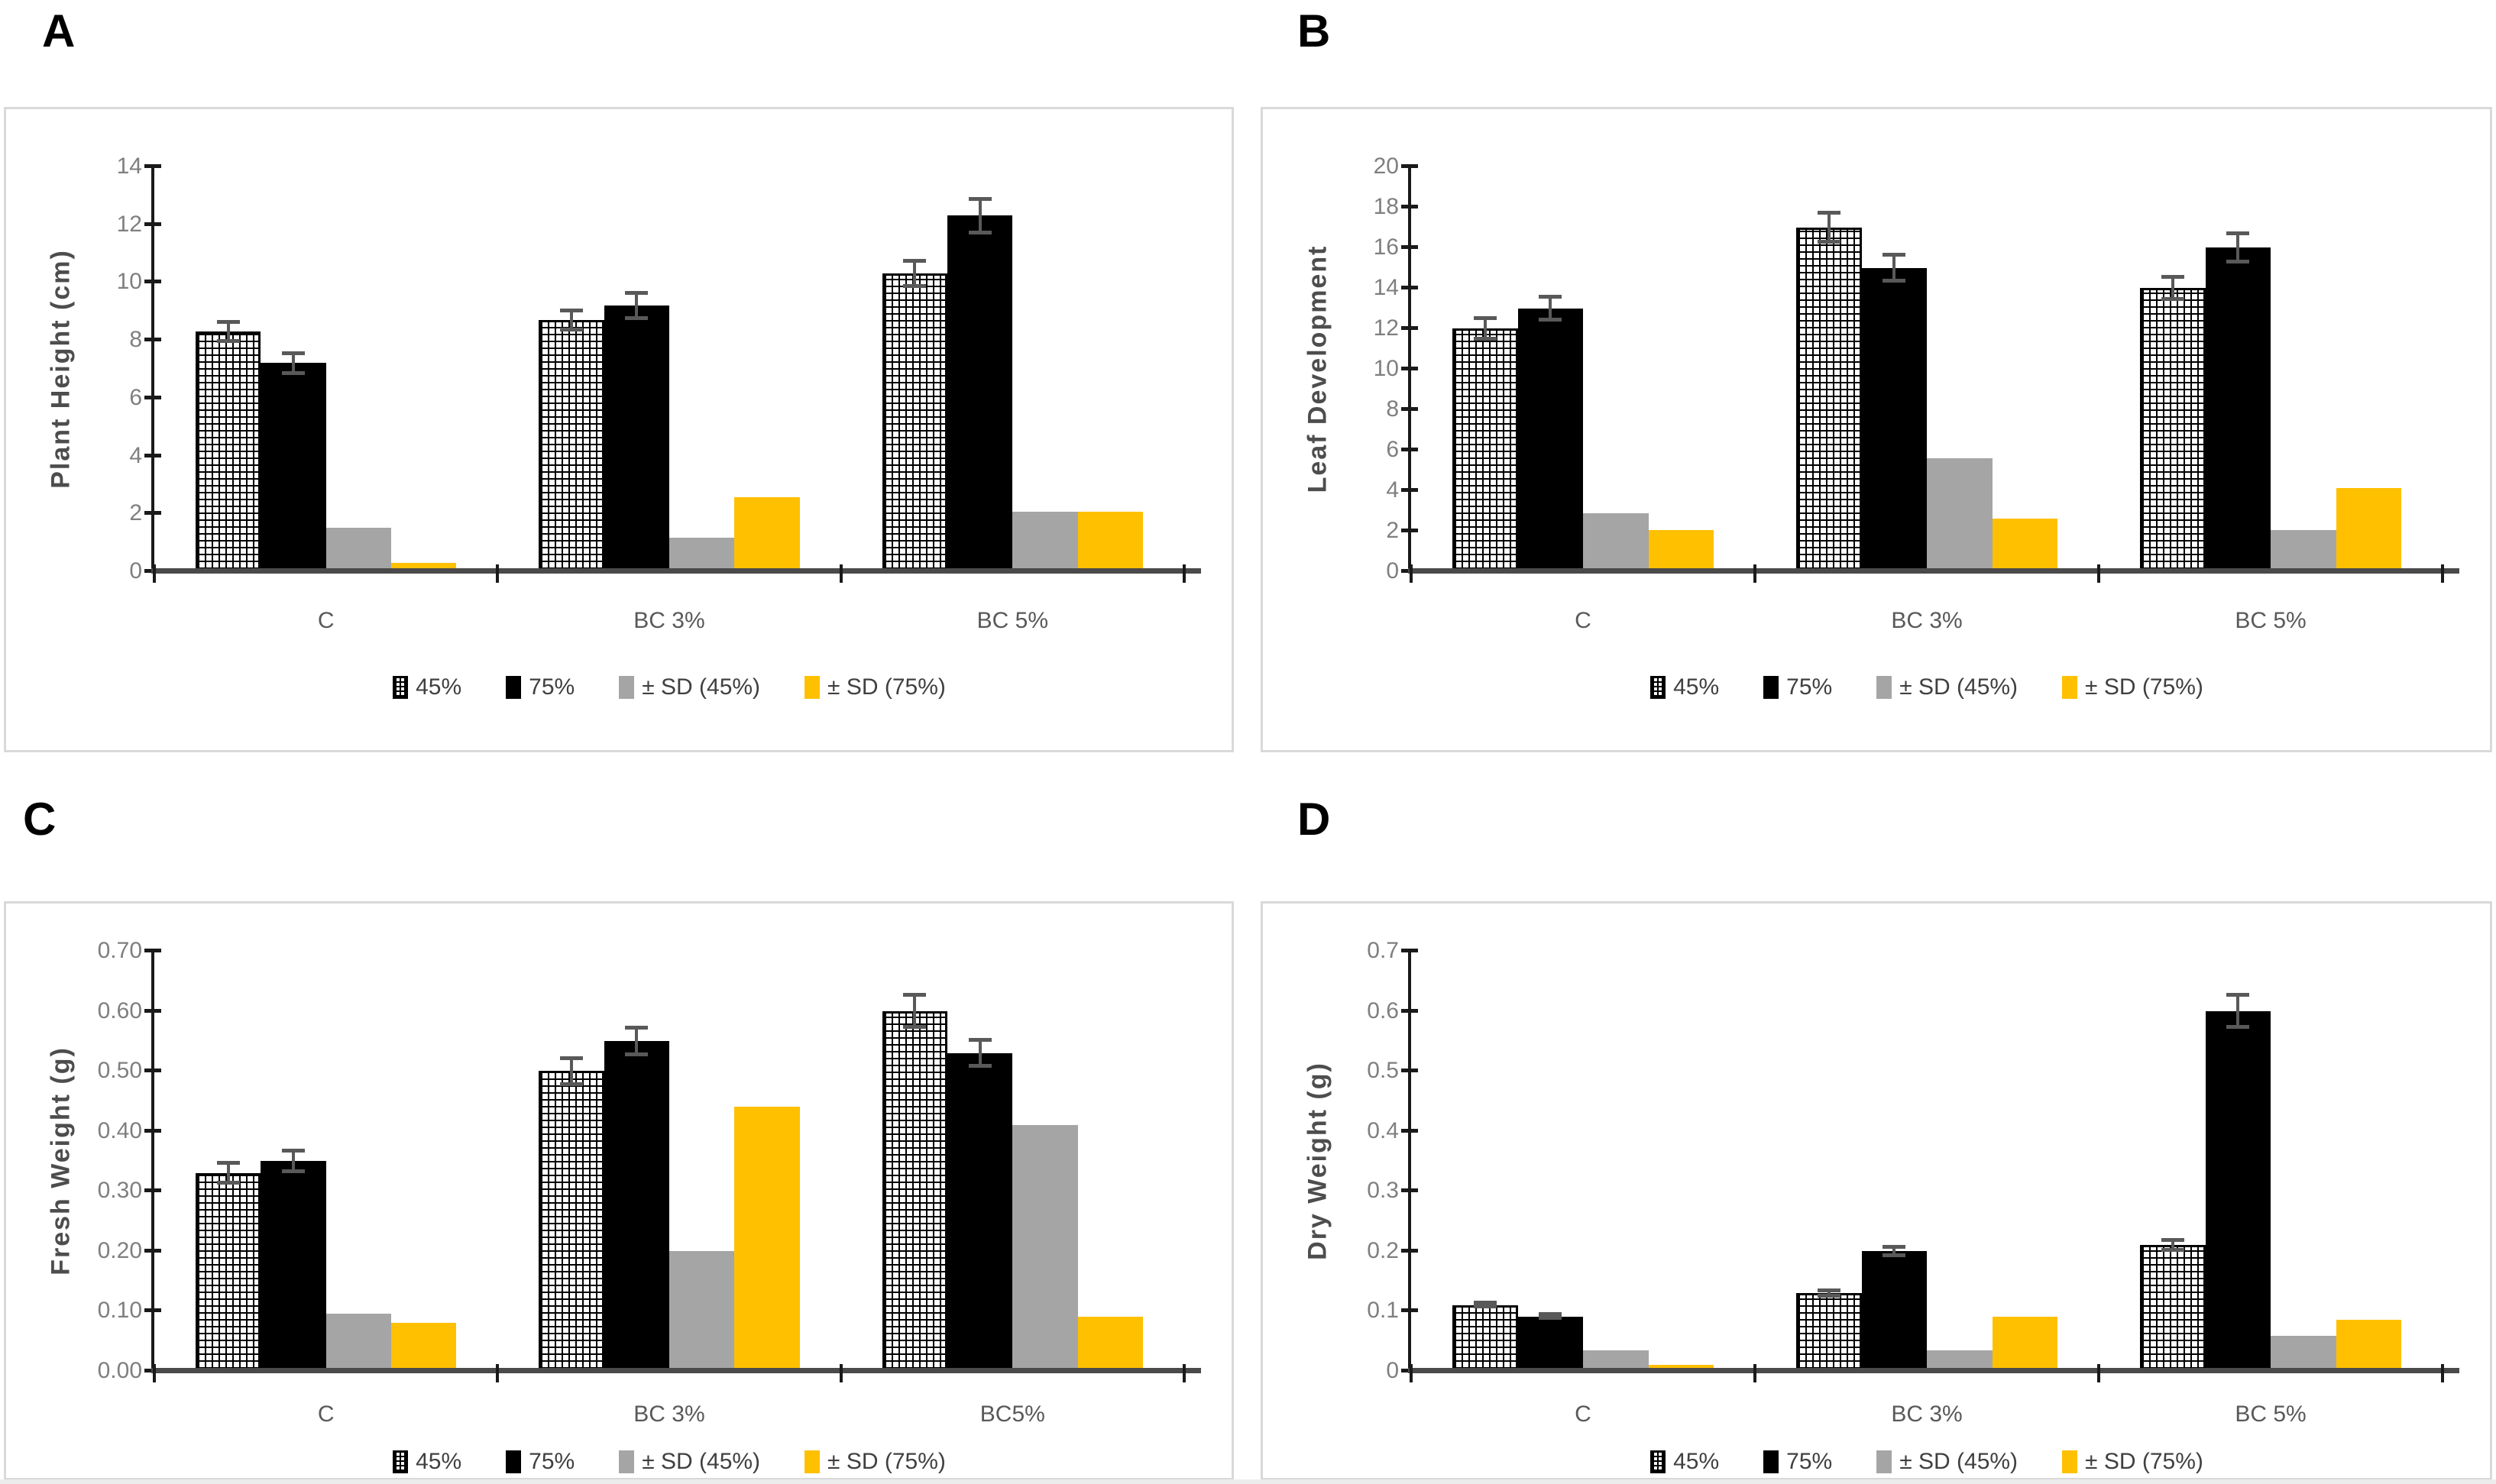  I want to click on y-axis-title: Plant Height (cm), so click(61, 369).